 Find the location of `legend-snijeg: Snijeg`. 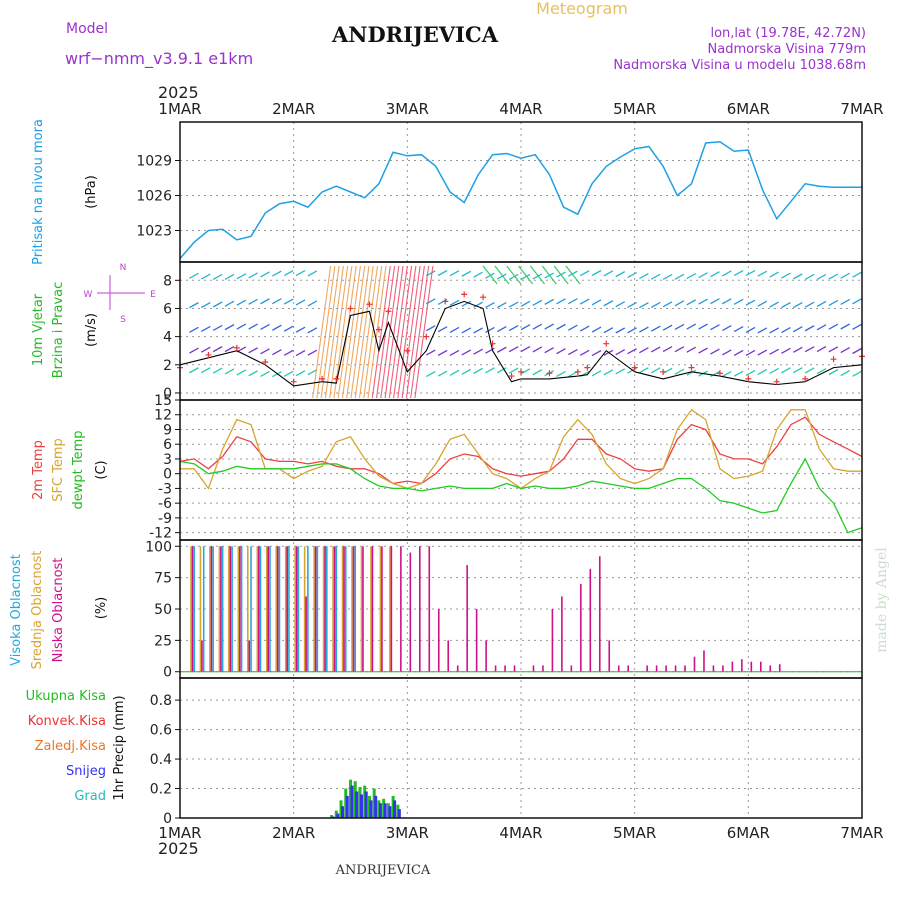

legend-snijeg: Snijeg is located at coordinates (86, 771).